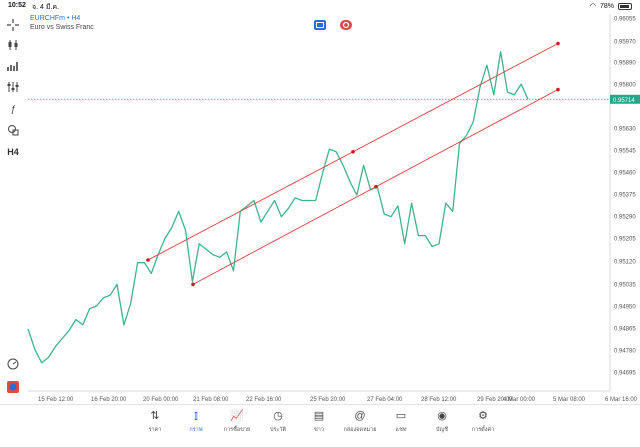  I want to click on current-price-tag, so click(625, 99).